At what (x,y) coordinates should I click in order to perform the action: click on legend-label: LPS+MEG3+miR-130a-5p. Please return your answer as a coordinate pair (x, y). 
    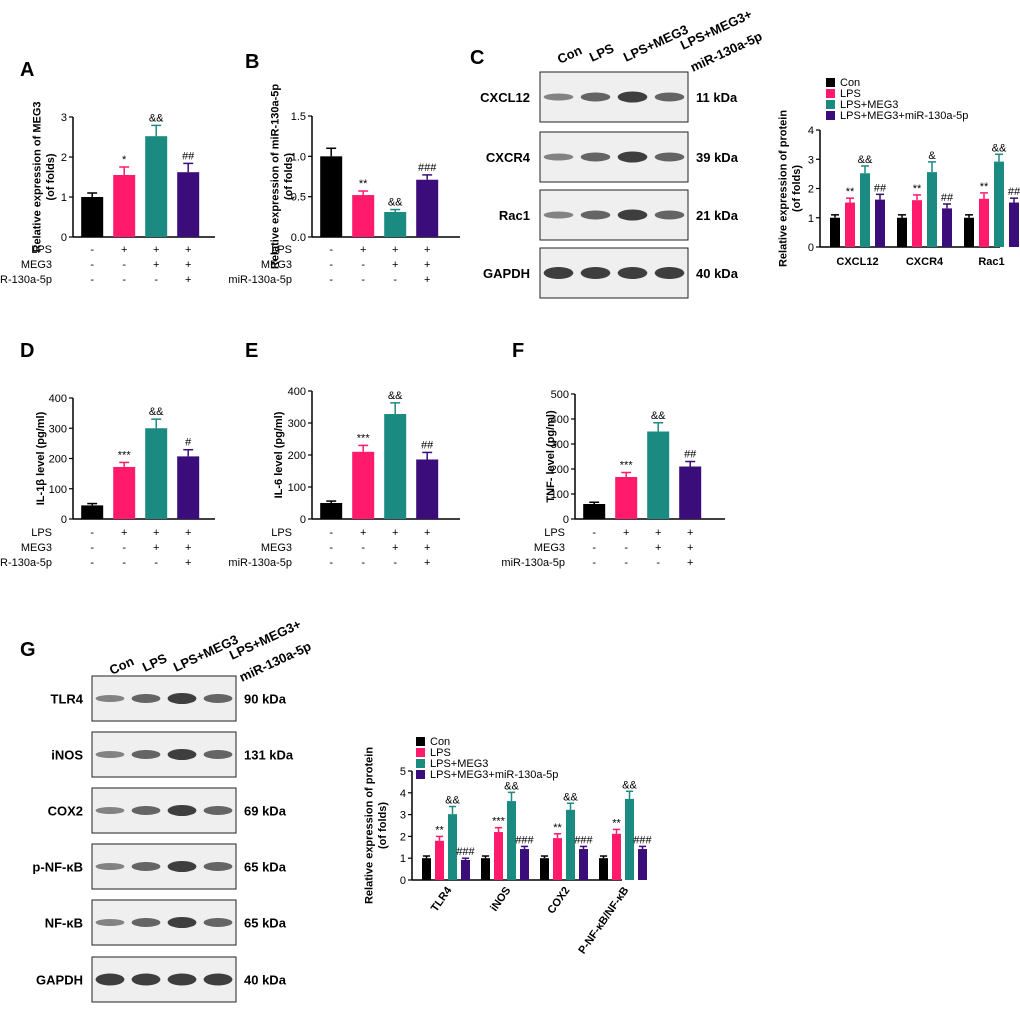
    Looking at the image, I should click on (904, 116).